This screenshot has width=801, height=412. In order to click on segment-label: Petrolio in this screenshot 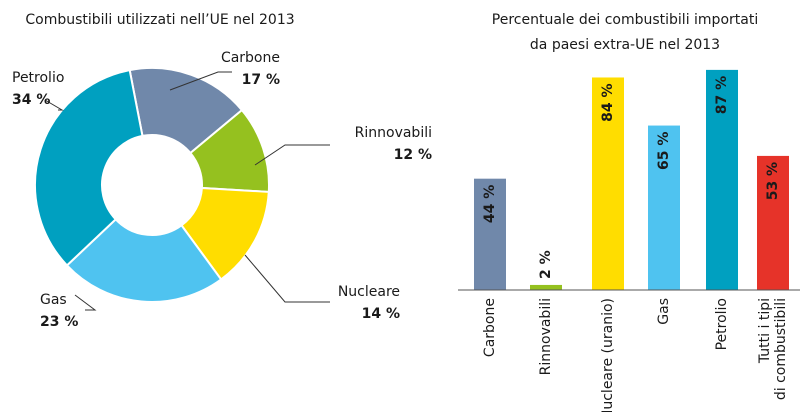, I will do `click(38, 78)`.